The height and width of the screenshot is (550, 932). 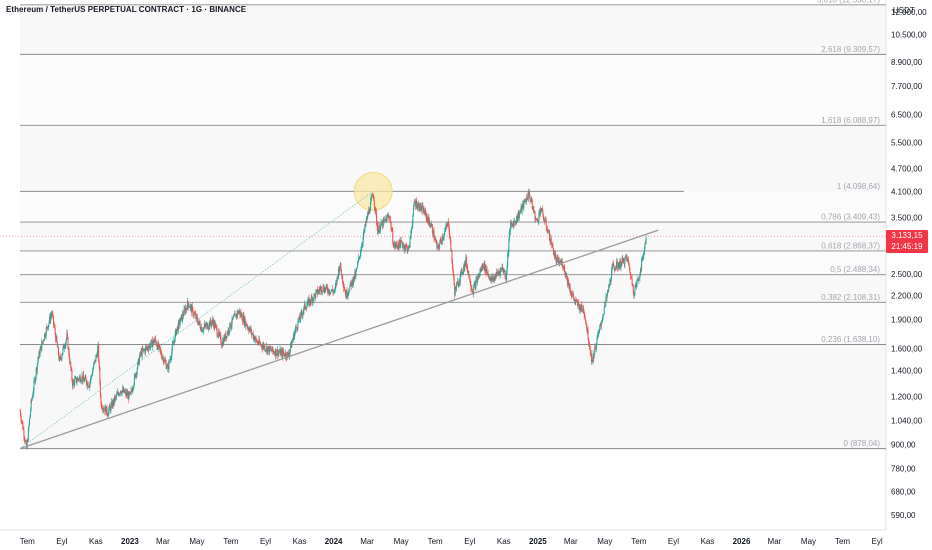 What do you see at coordinates (907, 169) in the screenshot?
I see `price-axis-tick: 4.700,00` at bounding box center [907, 169].